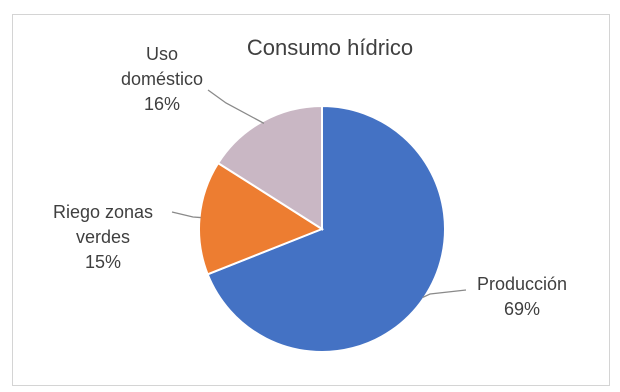 The height and width of the screenshot is (392, 620). Describe the element at coordinates (162, 54) in the screenshot. I see `data-label-text: Uso` at that location.